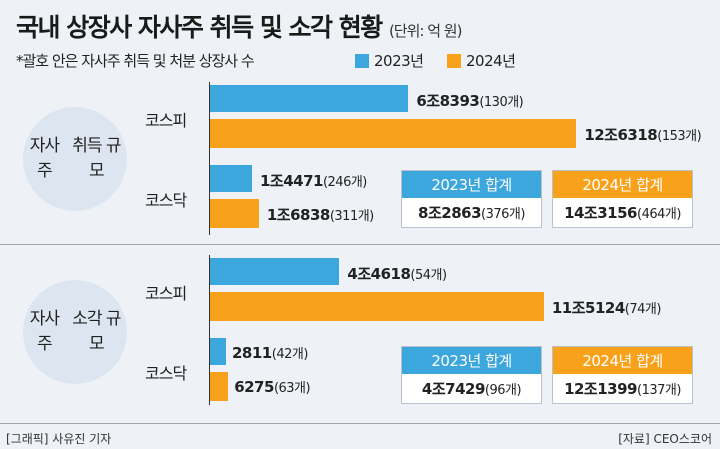 The width and height of the screenshot is (720, 449). Describe the element at coordinates (290, 354) in the screenshot. I see `count-text: (42개)` at that location.